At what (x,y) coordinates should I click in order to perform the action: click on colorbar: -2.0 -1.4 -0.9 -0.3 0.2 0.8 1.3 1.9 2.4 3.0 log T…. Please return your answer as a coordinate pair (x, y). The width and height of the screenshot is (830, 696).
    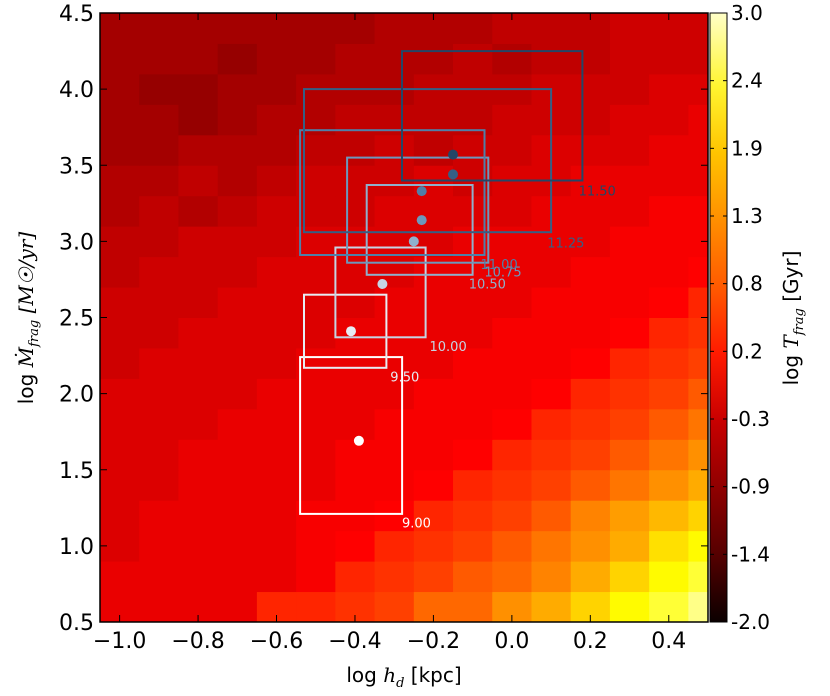
    Looking at the image, I should click on (758, 317).